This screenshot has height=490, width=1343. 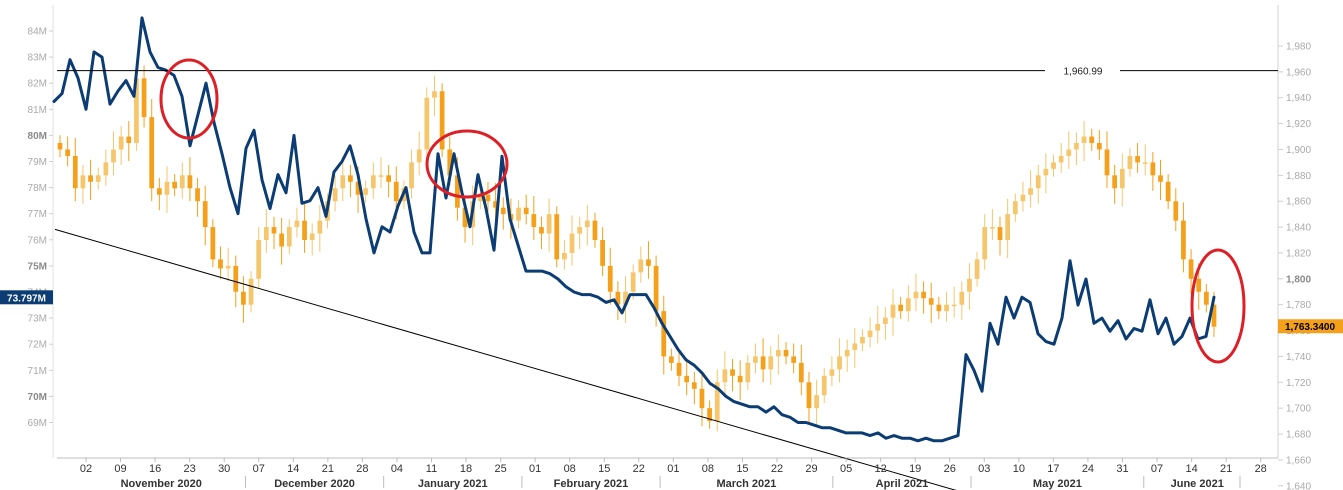 I want to click on highlight-ellipse, so click(x=467, y=164).